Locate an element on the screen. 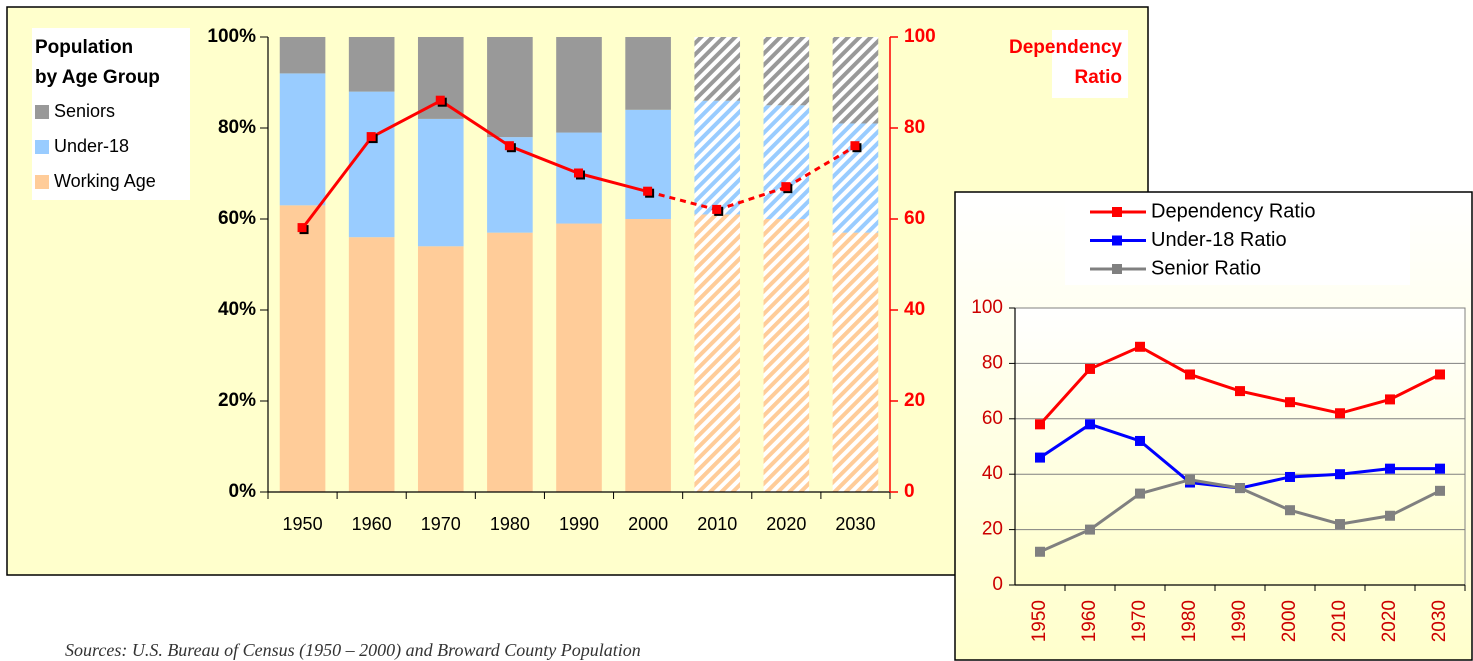 This screenshot has height=661, width=1473. y2-tick-label: 40 is located at coordinates (914, 309).